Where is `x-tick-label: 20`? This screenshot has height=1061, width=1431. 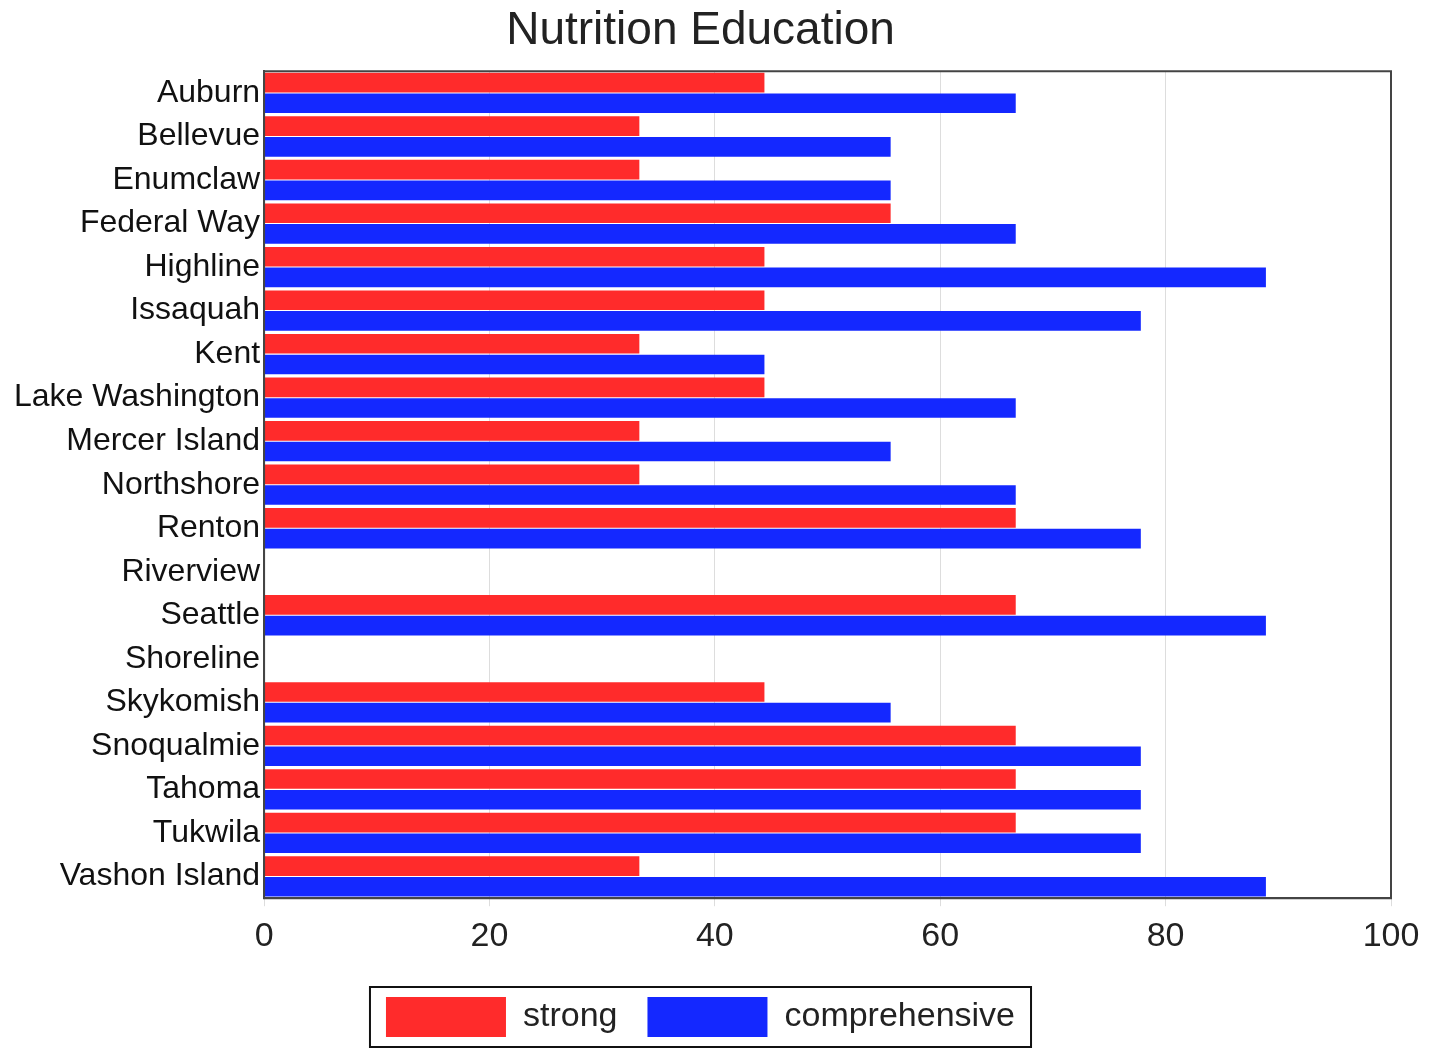 x-tick-label: 20 is located at coordinates (489, 933).